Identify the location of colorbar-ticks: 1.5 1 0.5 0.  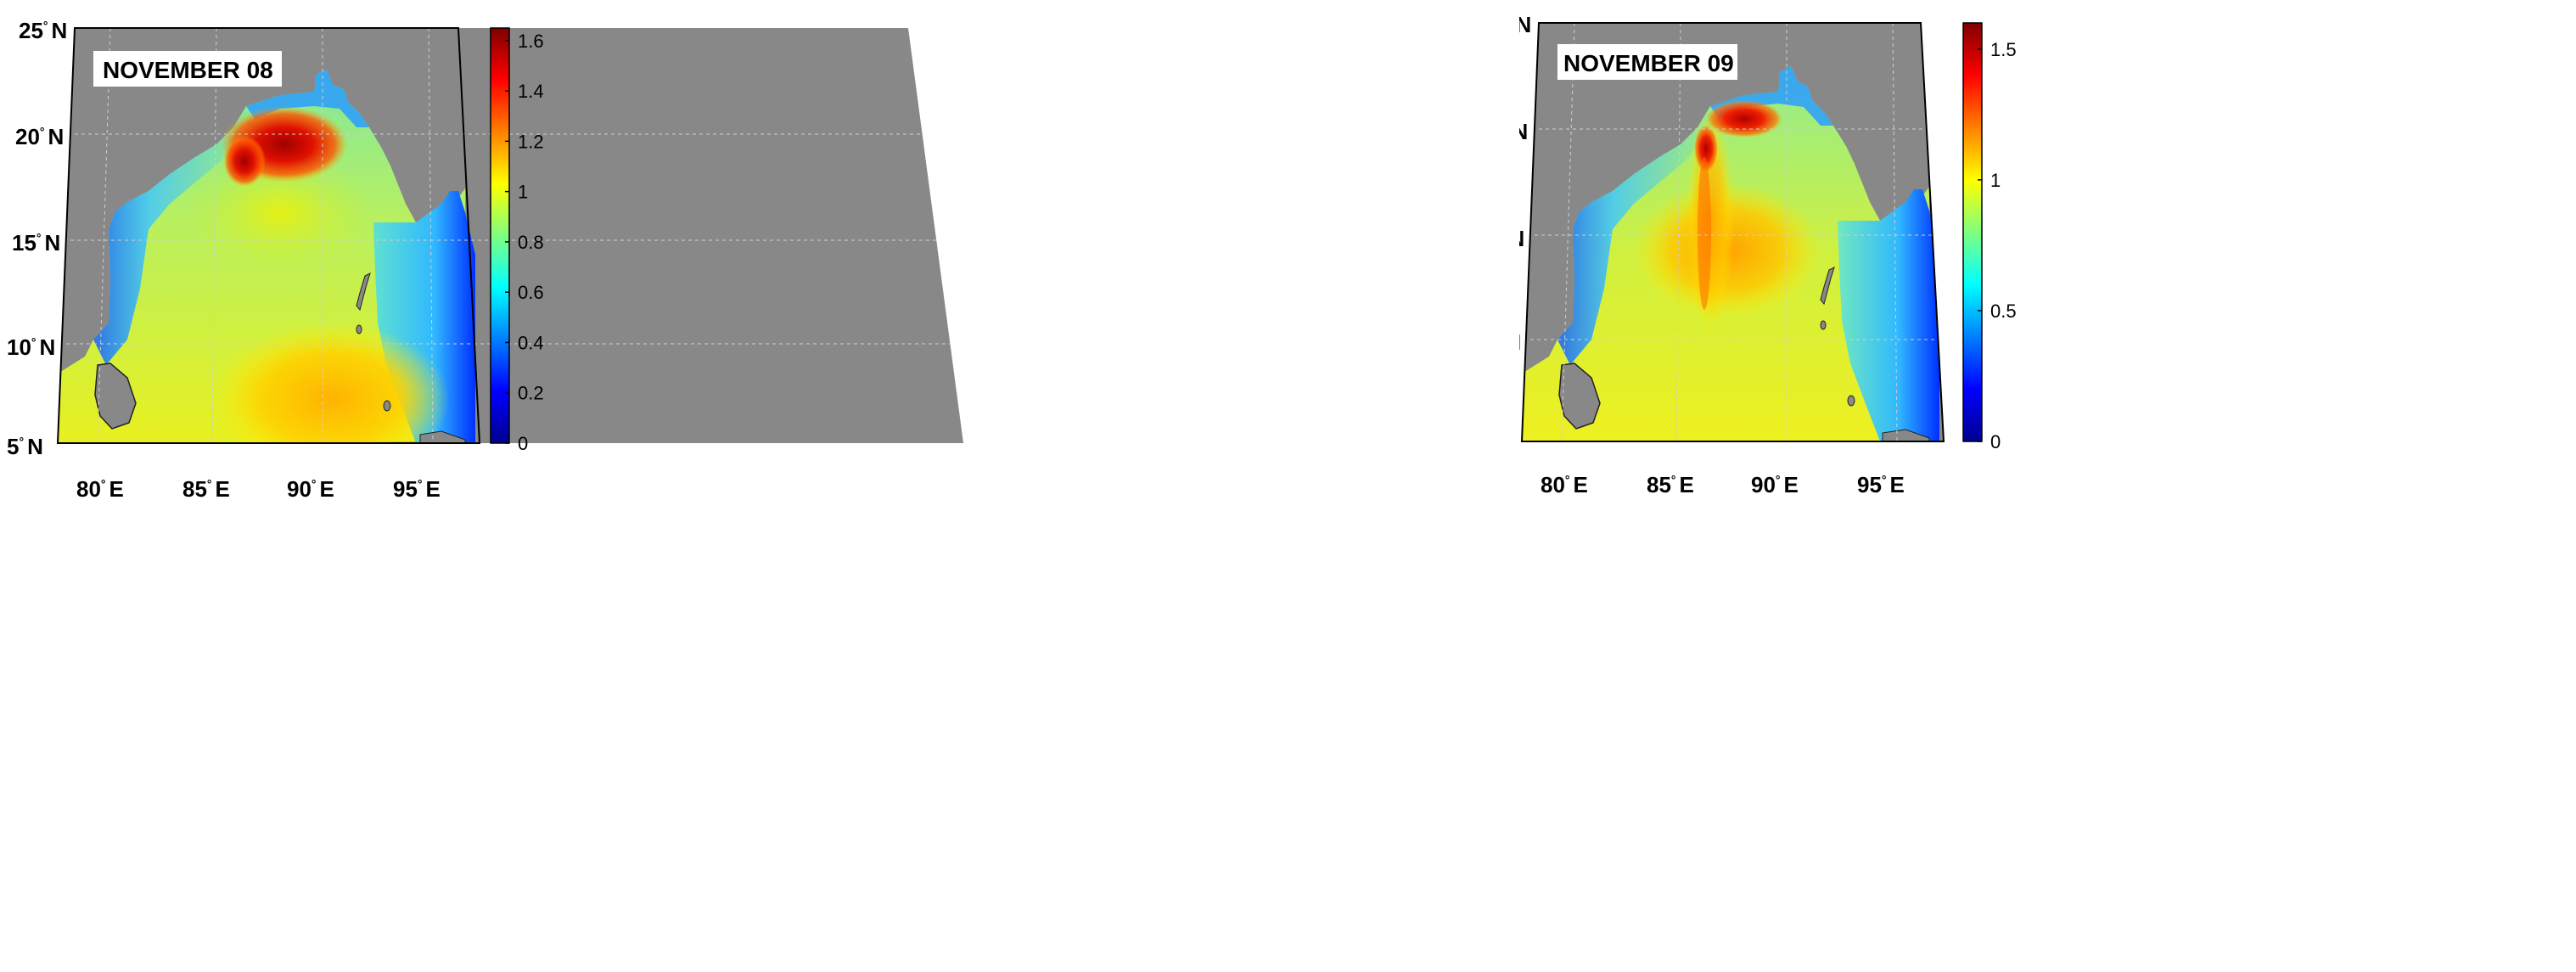
(1997, 246).